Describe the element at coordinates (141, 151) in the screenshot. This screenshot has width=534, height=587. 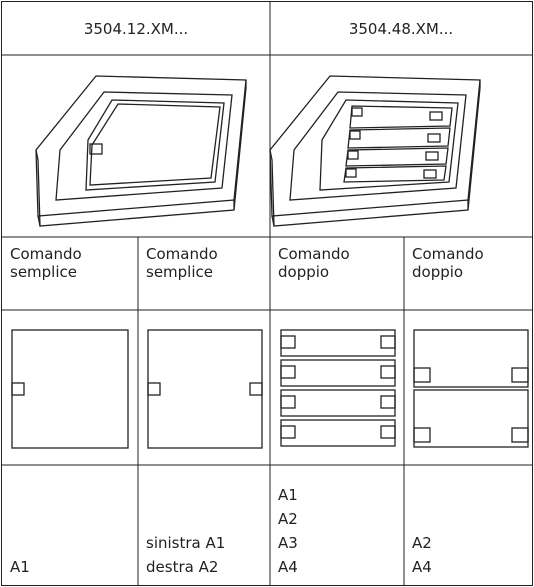
I see `device-single` at that location.